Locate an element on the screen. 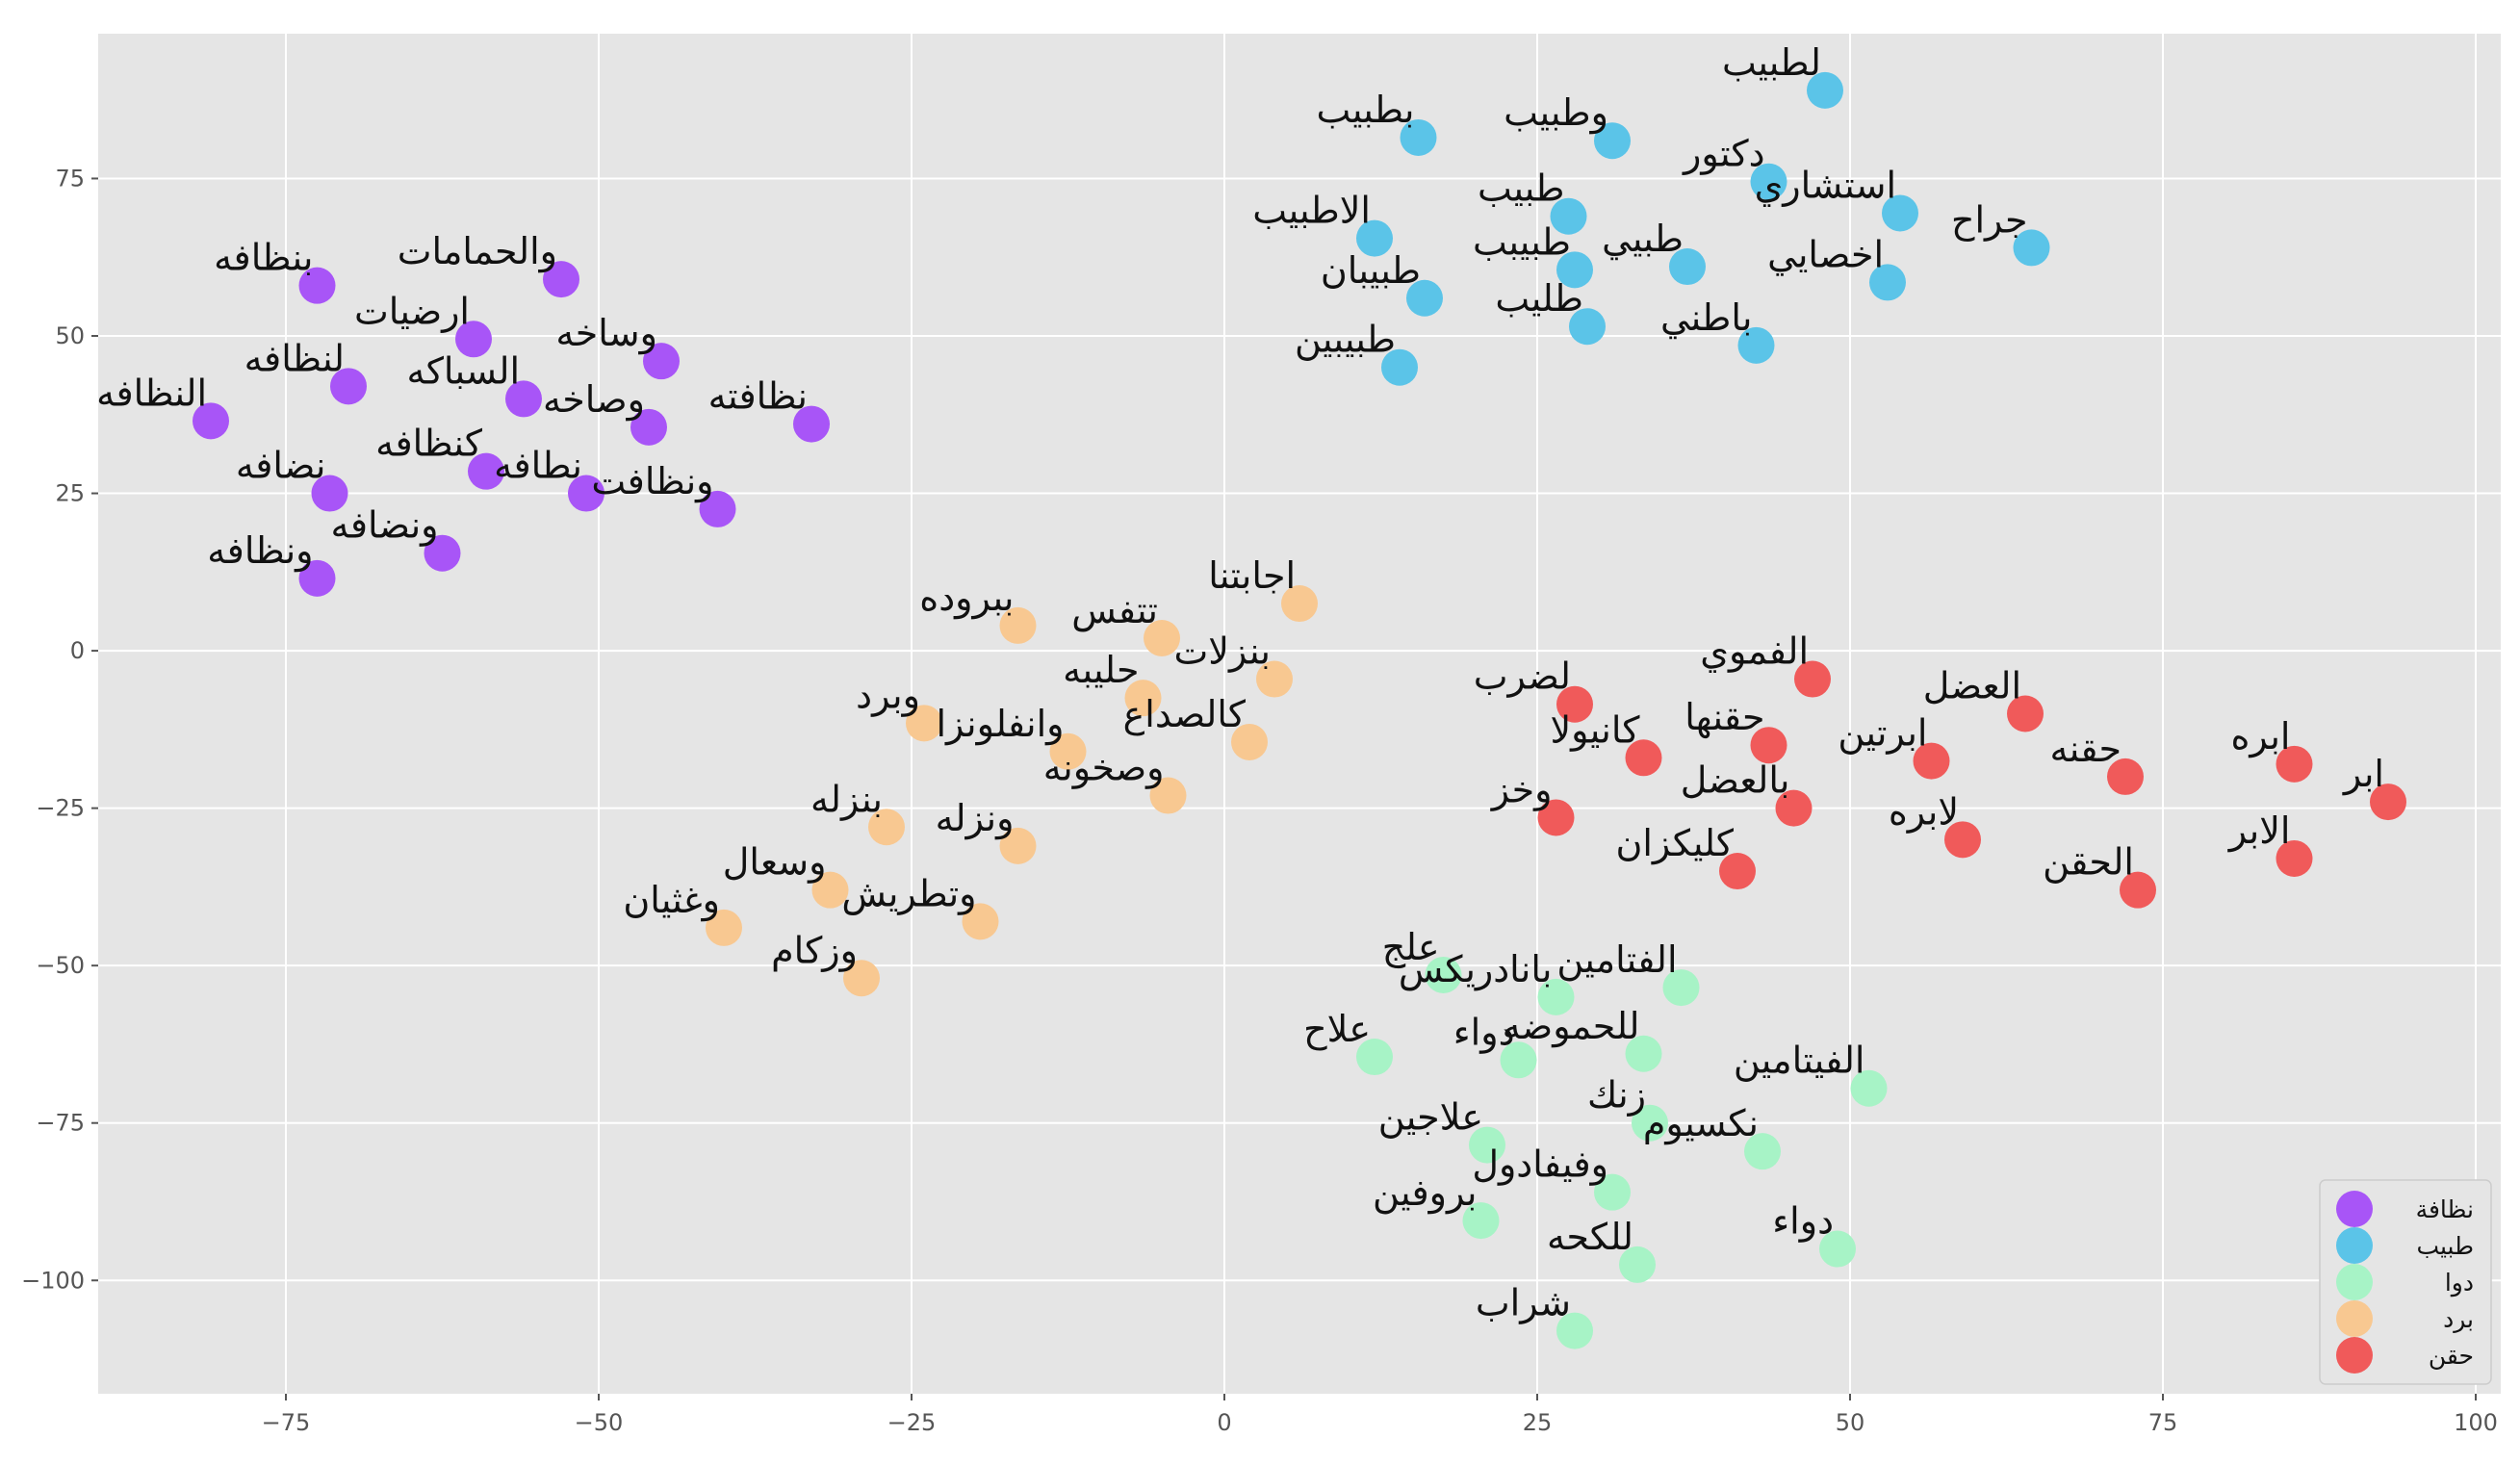  legend-label: دوا is located at coordinates (2459, 1283).